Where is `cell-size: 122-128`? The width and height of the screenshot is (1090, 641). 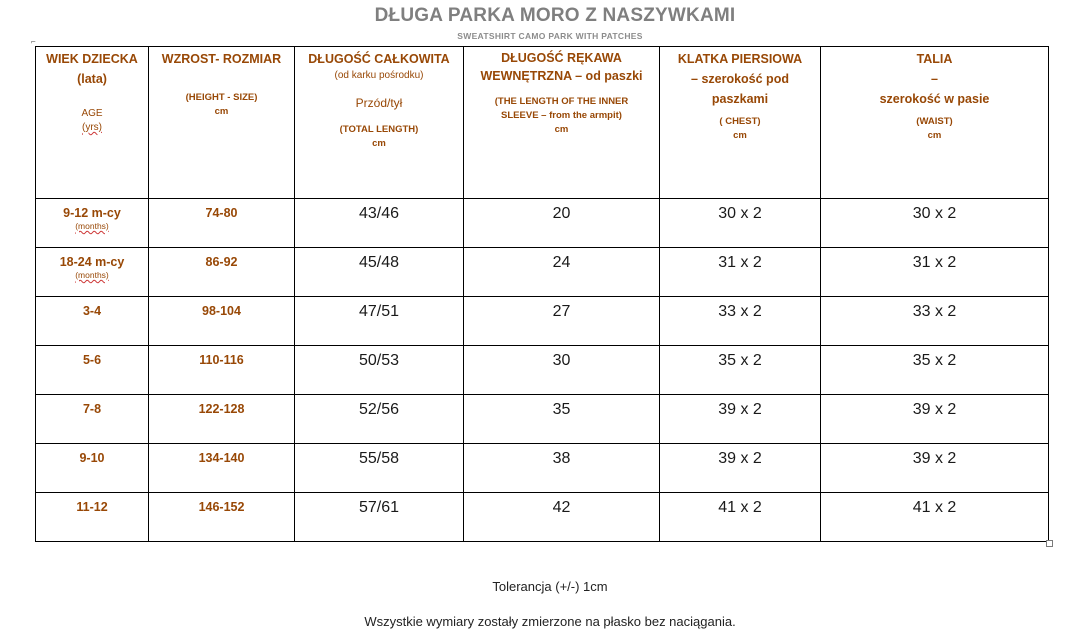
cell-size: 122-128 is located at coordinates (221, 419).